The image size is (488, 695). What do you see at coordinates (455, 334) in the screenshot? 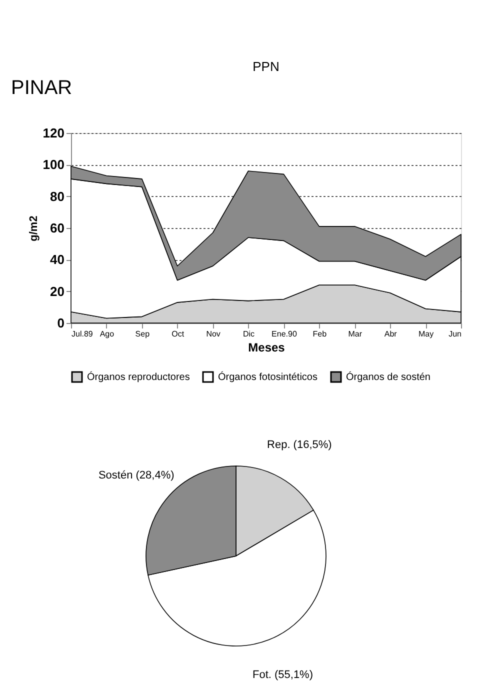
I see `x-tick-label: Jun` at bounding box center [455, 334].